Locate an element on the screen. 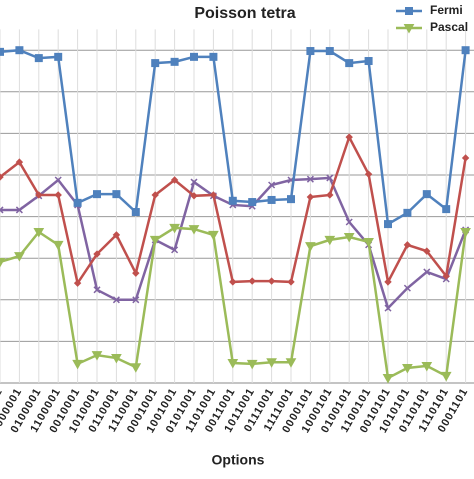 The height and width of the screenshot is (479, 474). x-axis-title: Options is located at coordinates (238, 460).